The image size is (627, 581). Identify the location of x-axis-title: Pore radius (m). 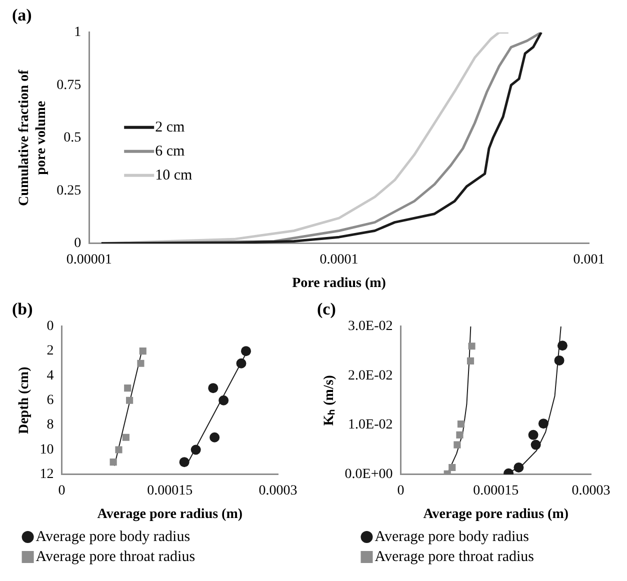
(339, 284).